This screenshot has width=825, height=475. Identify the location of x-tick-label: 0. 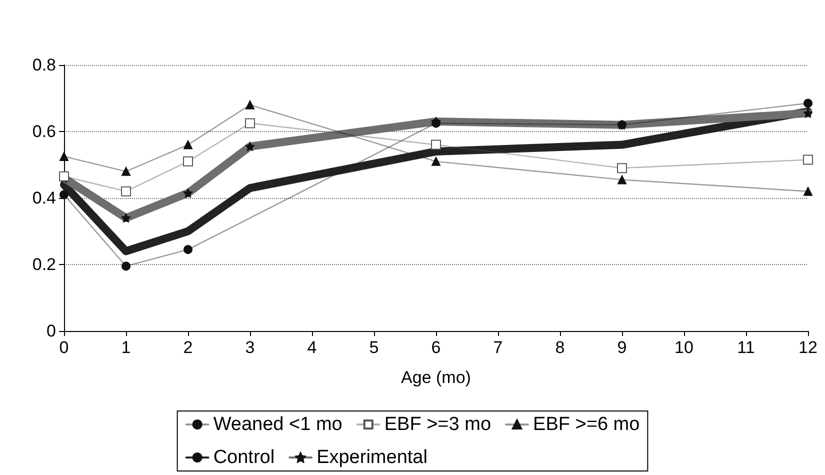
(64, 347).